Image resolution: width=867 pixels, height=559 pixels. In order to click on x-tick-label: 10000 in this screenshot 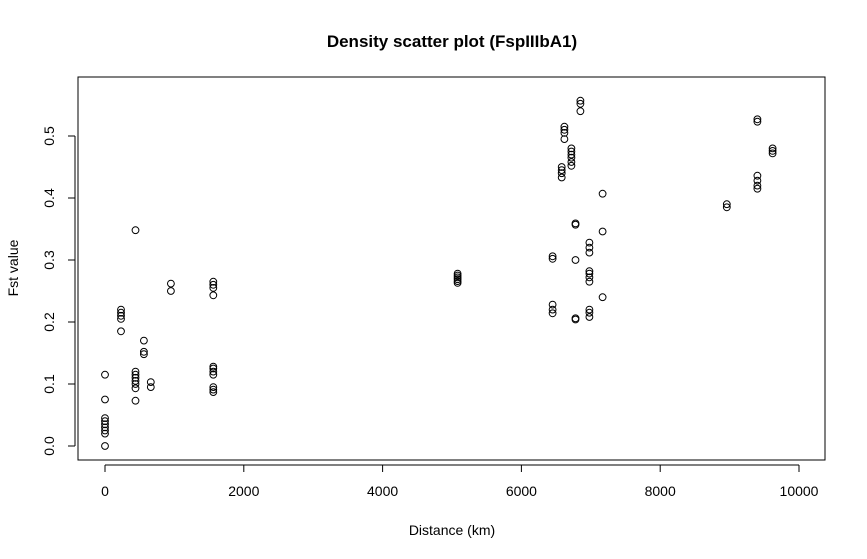, I will do `click(799, 491)`.